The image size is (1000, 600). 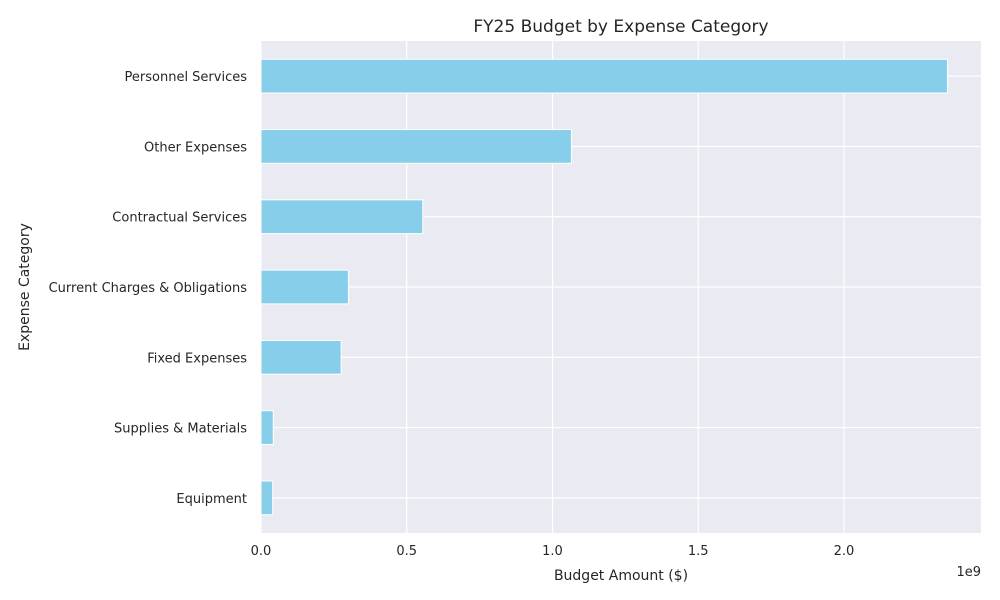 What do you see at coordinates (621, 576) in the screenshot?
I see `x-axis-label: Budget Amount ($)` at bounding box center [621, 576].